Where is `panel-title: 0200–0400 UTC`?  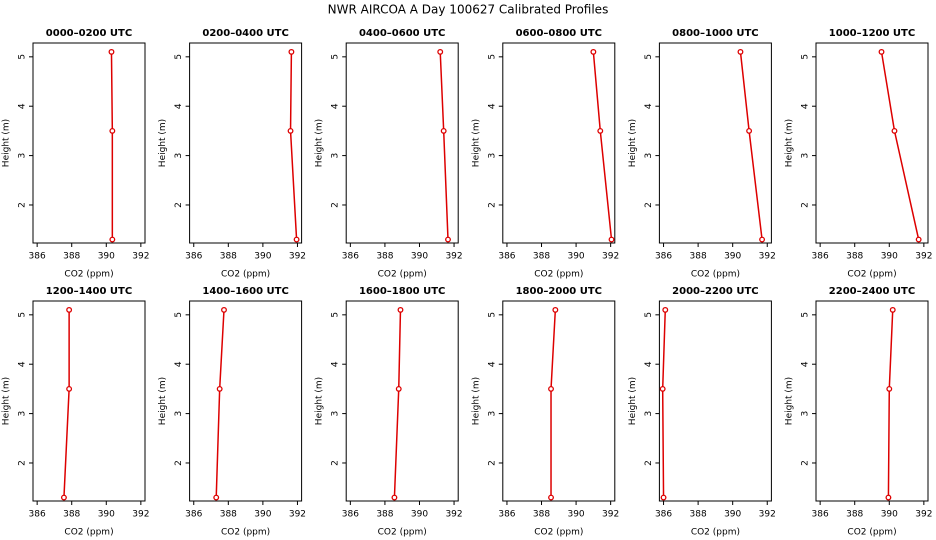 panel-title: 0200–0400 UTC is located at coordinates (245, 33).